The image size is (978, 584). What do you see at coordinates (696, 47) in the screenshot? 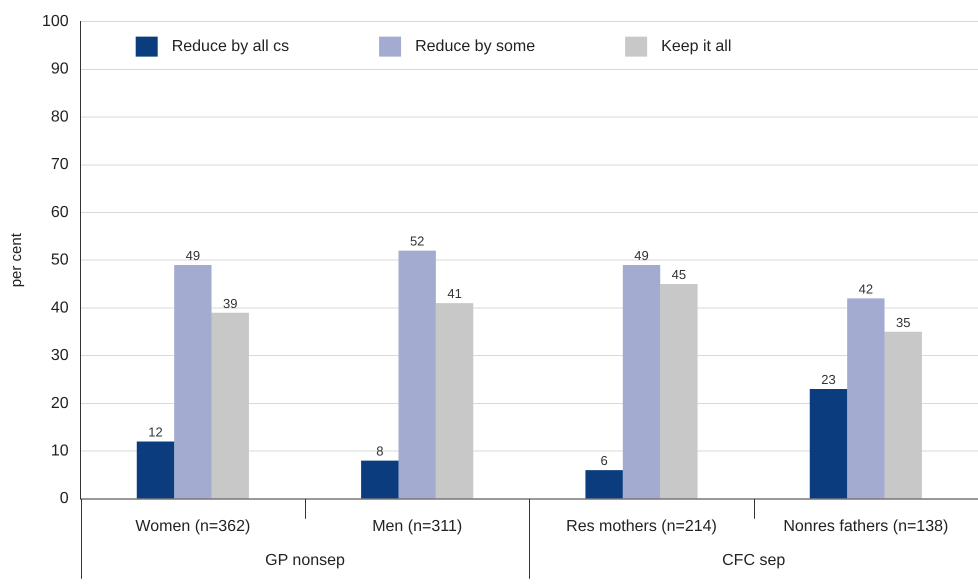
I see `legend-label: Keep it all` at bounding box center [696, 47].